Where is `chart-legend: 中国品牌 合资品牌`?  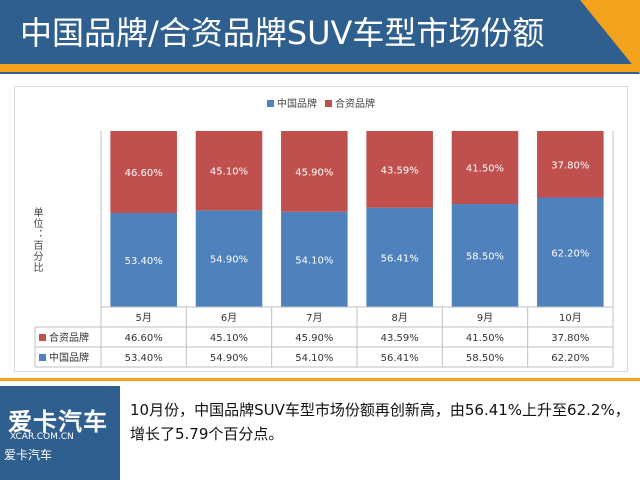 chart-legend: 中国品牌 合资品牌 is located at coordinates (321, 102).